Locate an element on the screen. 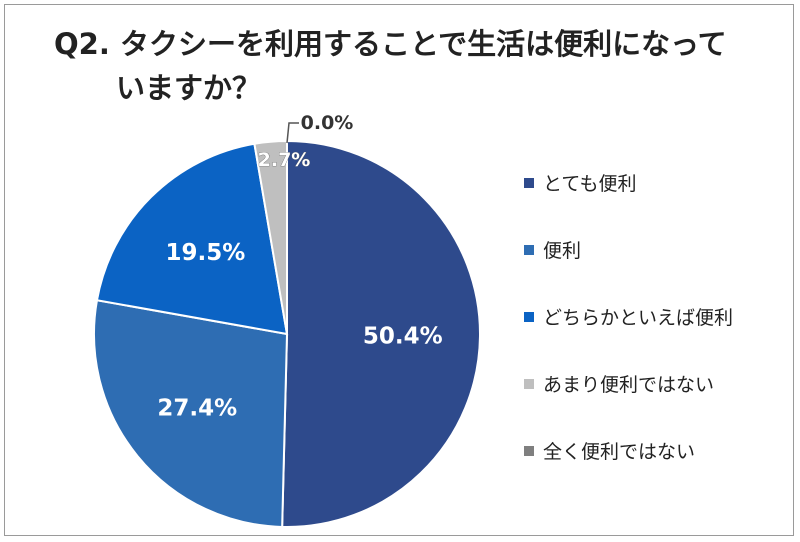 This screenshot has width=800, height=542. slice-2-label: 27.4% is located at coordinates (197, 408).